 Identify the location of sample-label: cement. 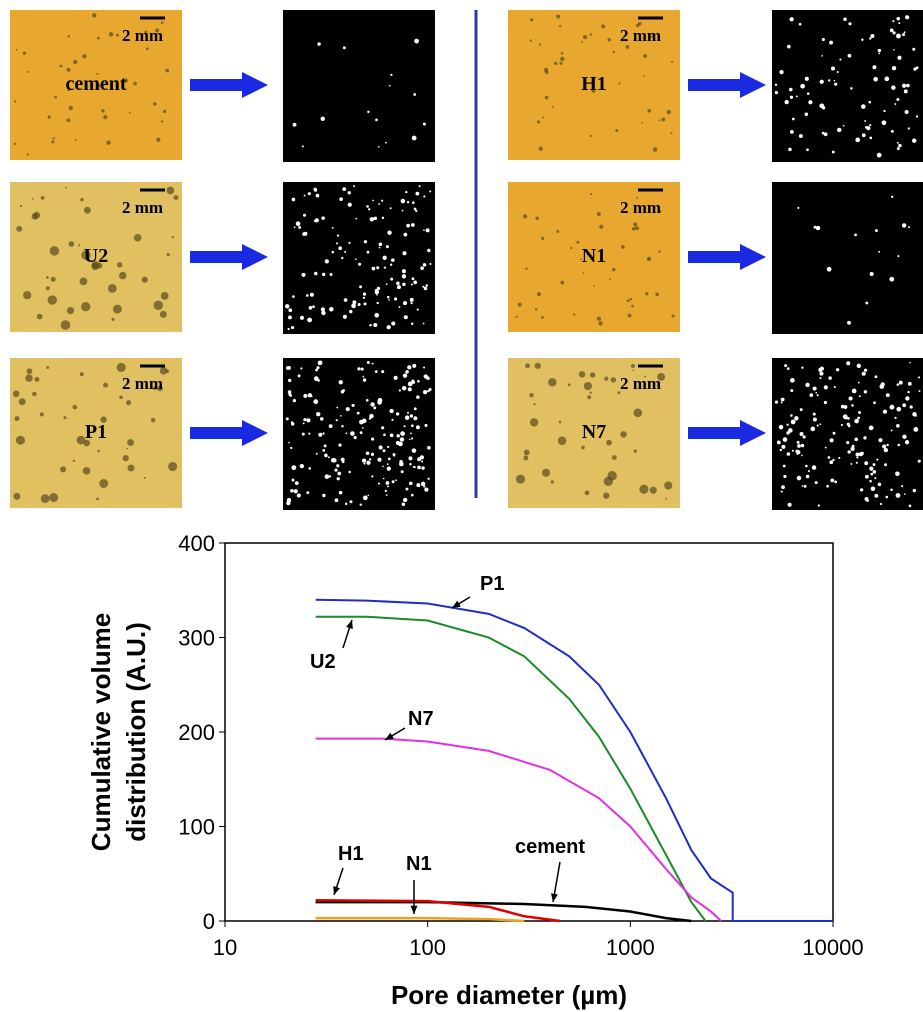
(95, 84).